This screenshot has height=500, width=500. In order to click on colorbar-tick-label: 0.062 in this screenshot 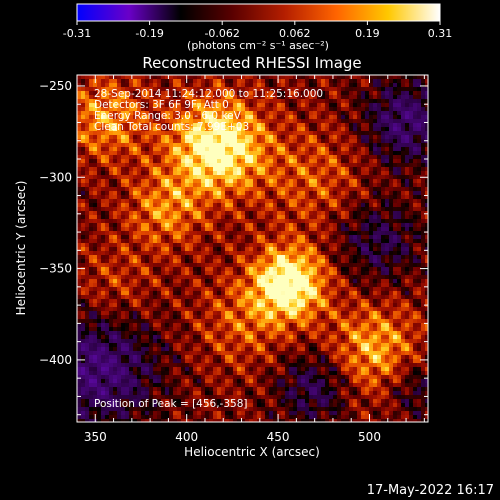, I will do `click(295, 33)`.